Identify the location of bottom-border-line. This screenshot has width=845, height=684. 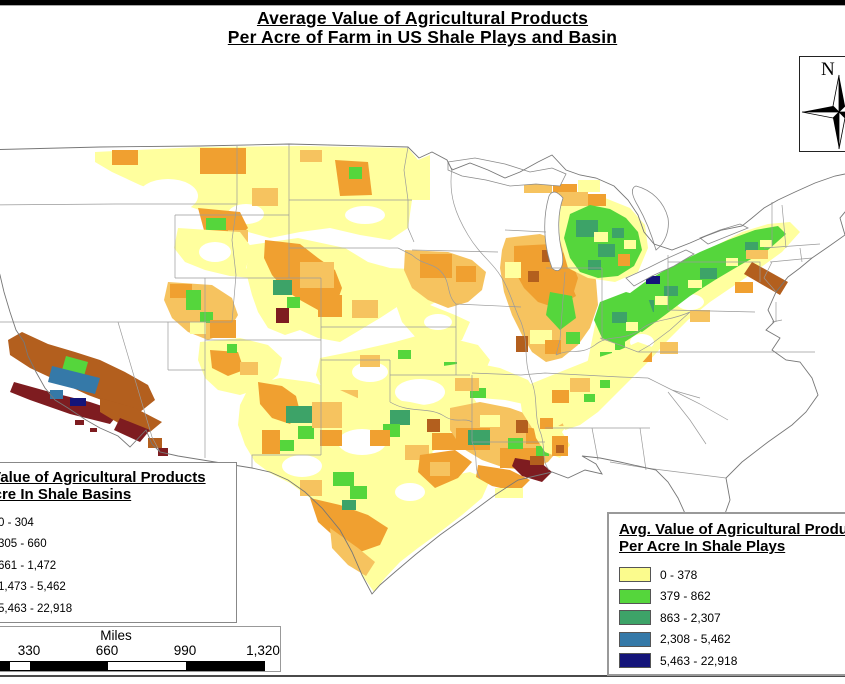
(422, 676).